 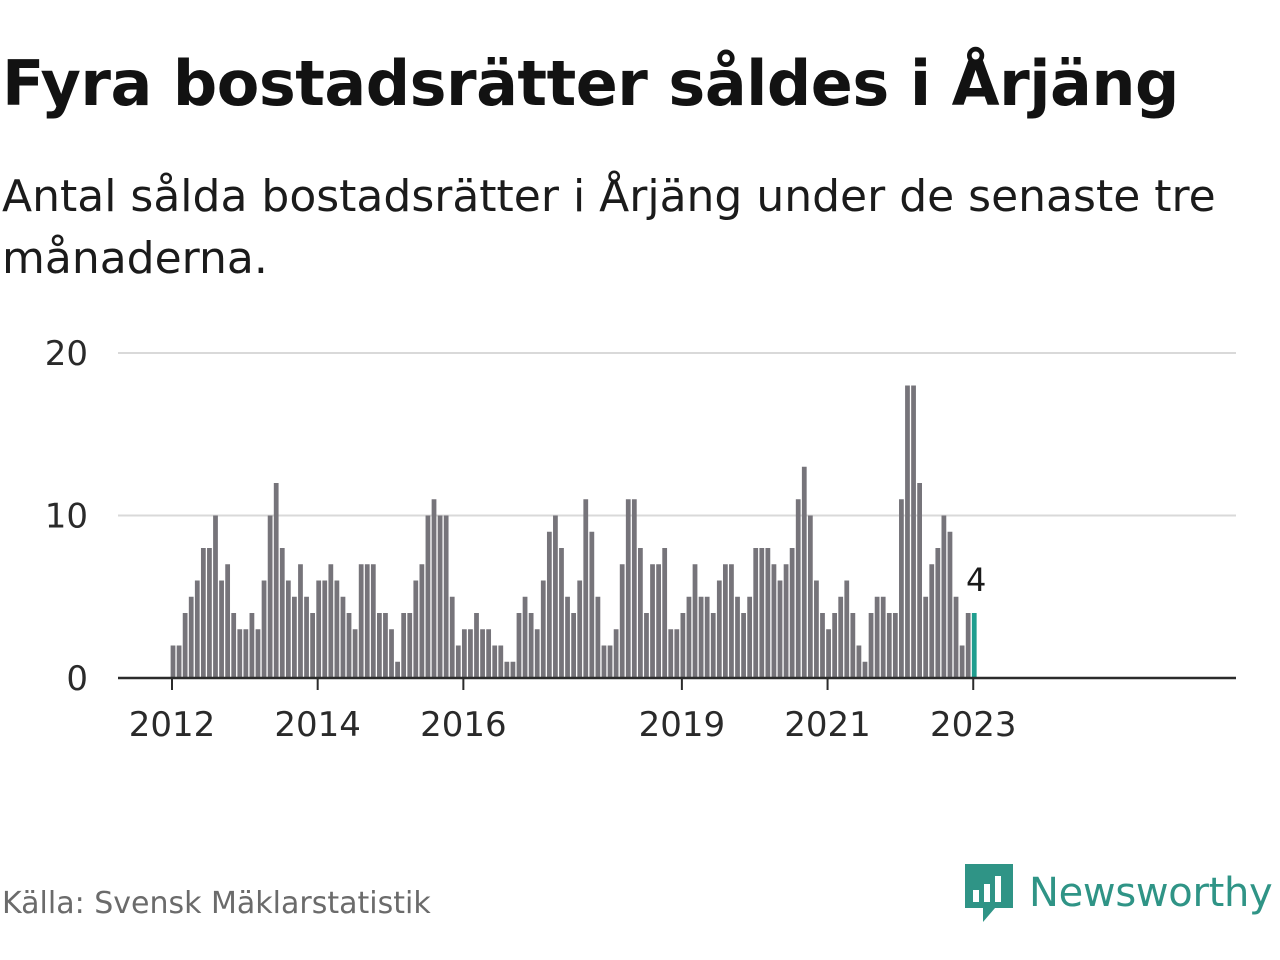 I want to click on x-axis, so click(x=677, y=683).